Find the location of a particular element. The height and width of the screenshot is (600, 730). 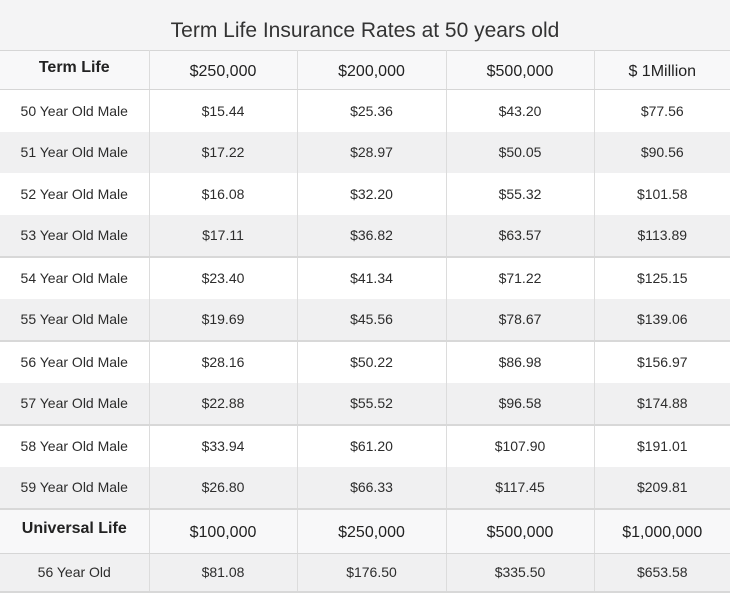

rate-cell: $19.69 is located at coordinates (223, 320).